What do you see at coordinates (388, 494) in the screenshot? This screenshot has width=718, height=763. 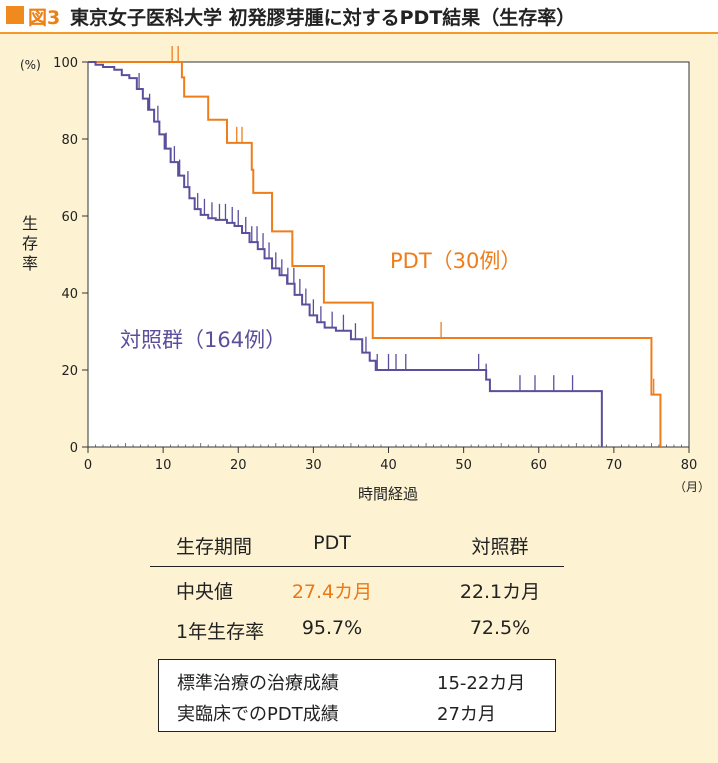 I see `x-axis-label: 時間経過` at bounding box center [388, 494].